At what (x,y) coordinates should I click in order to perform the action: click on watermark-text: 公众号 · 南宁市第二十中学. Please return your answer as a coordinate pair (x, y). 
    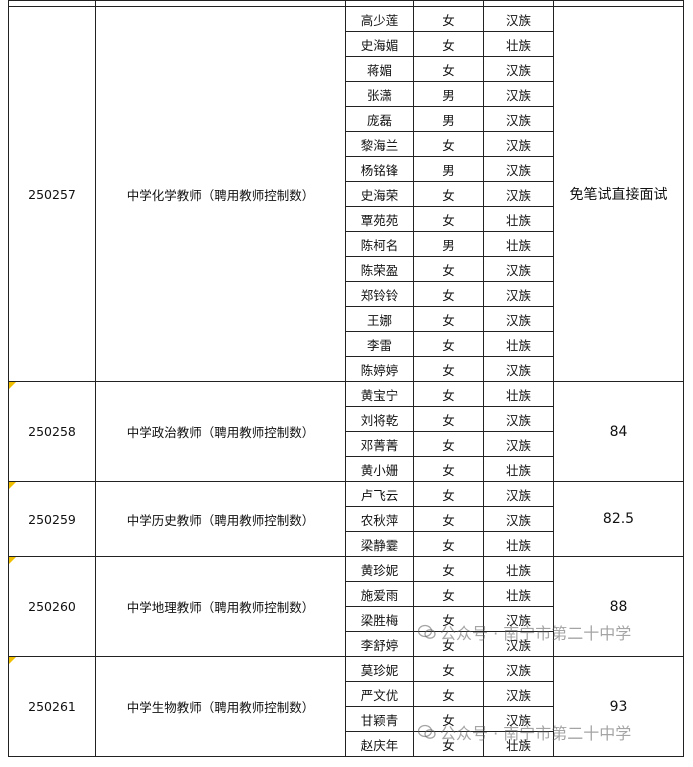
    Looking at the image, I should click on (536, 733).